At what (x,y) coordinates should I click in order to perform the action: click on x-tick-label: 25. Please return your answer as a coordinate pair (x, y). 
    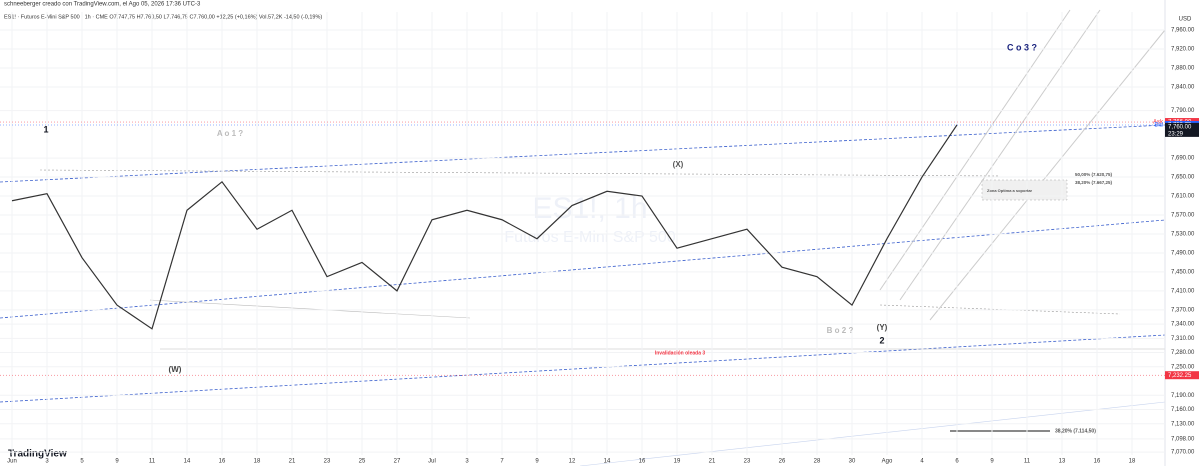
    Looking at the image, I should click on (362, 462).